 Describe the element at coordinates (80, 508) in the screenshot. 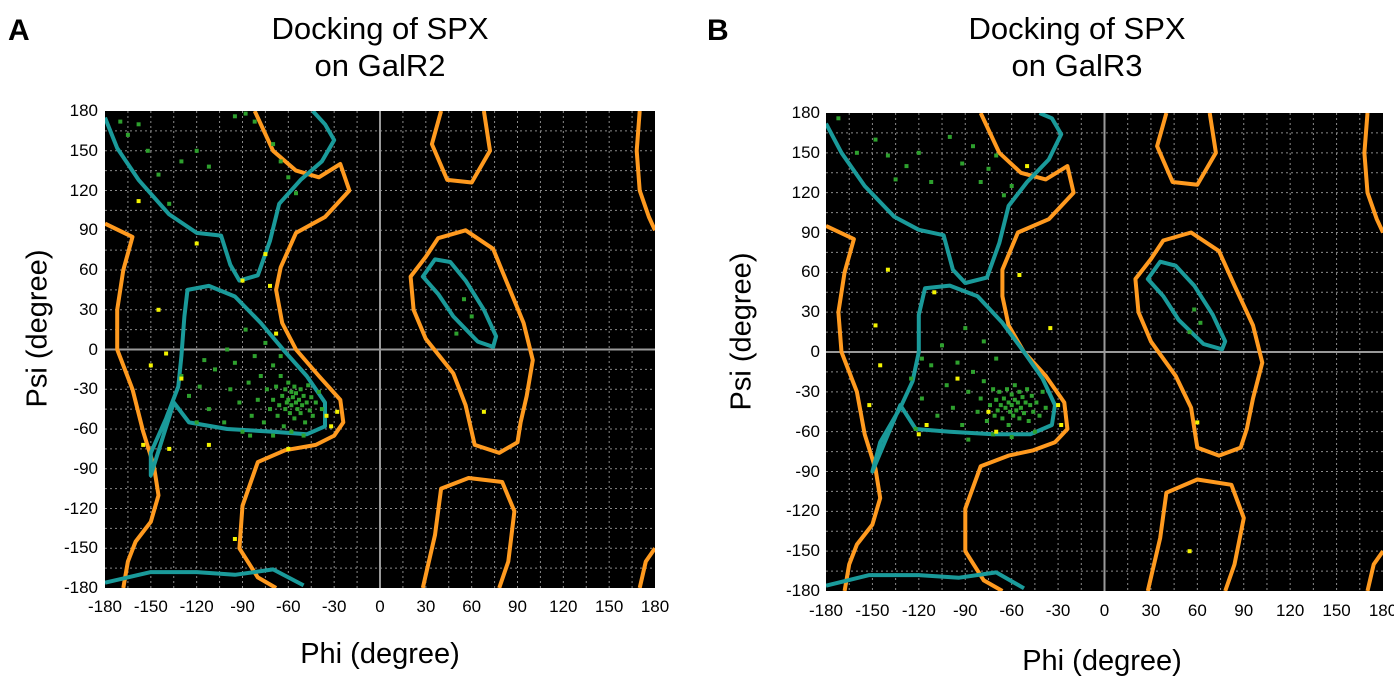

I see `y-tick-label: -120` at that location.